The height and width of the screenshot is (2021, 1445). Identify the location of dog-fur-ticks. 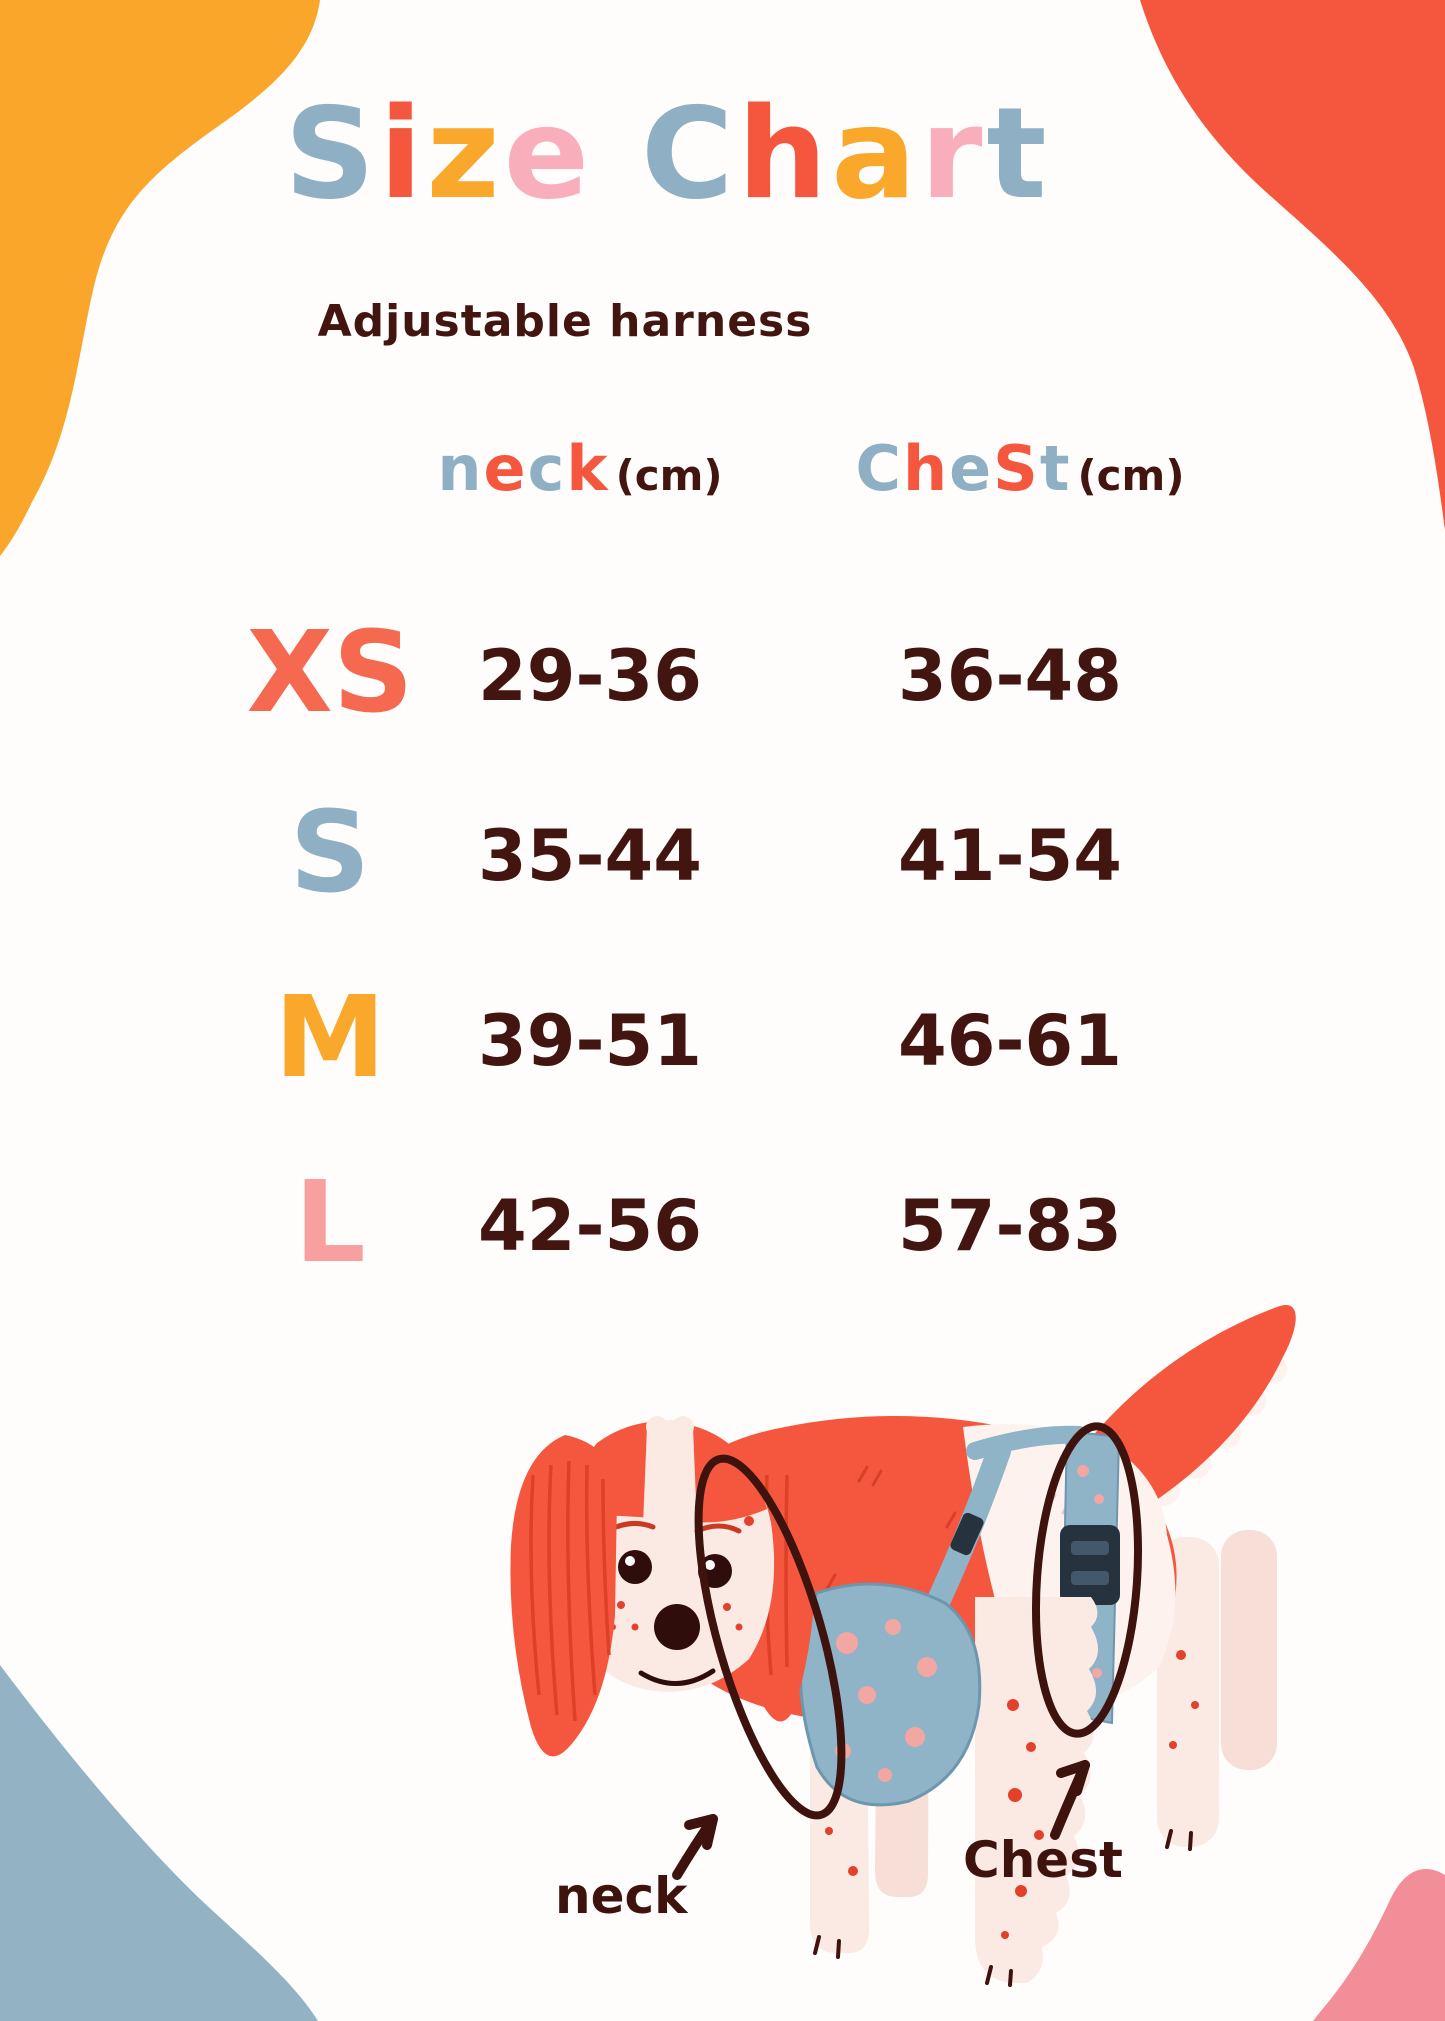
(891, 1528).